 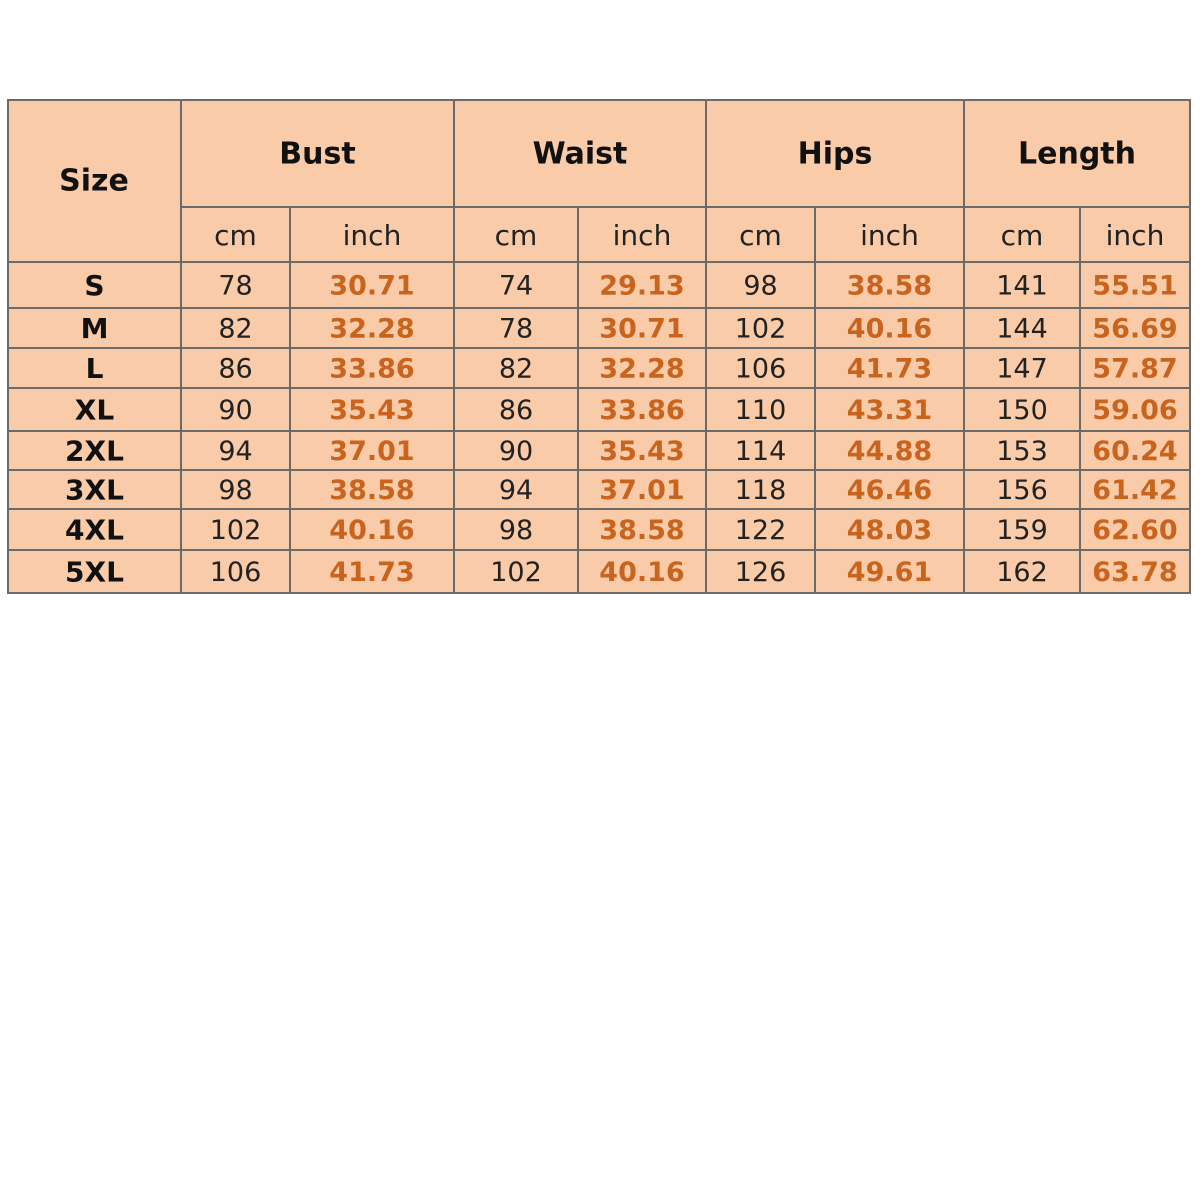 I want to click on size-cell: L, so click(x=95, y=368).